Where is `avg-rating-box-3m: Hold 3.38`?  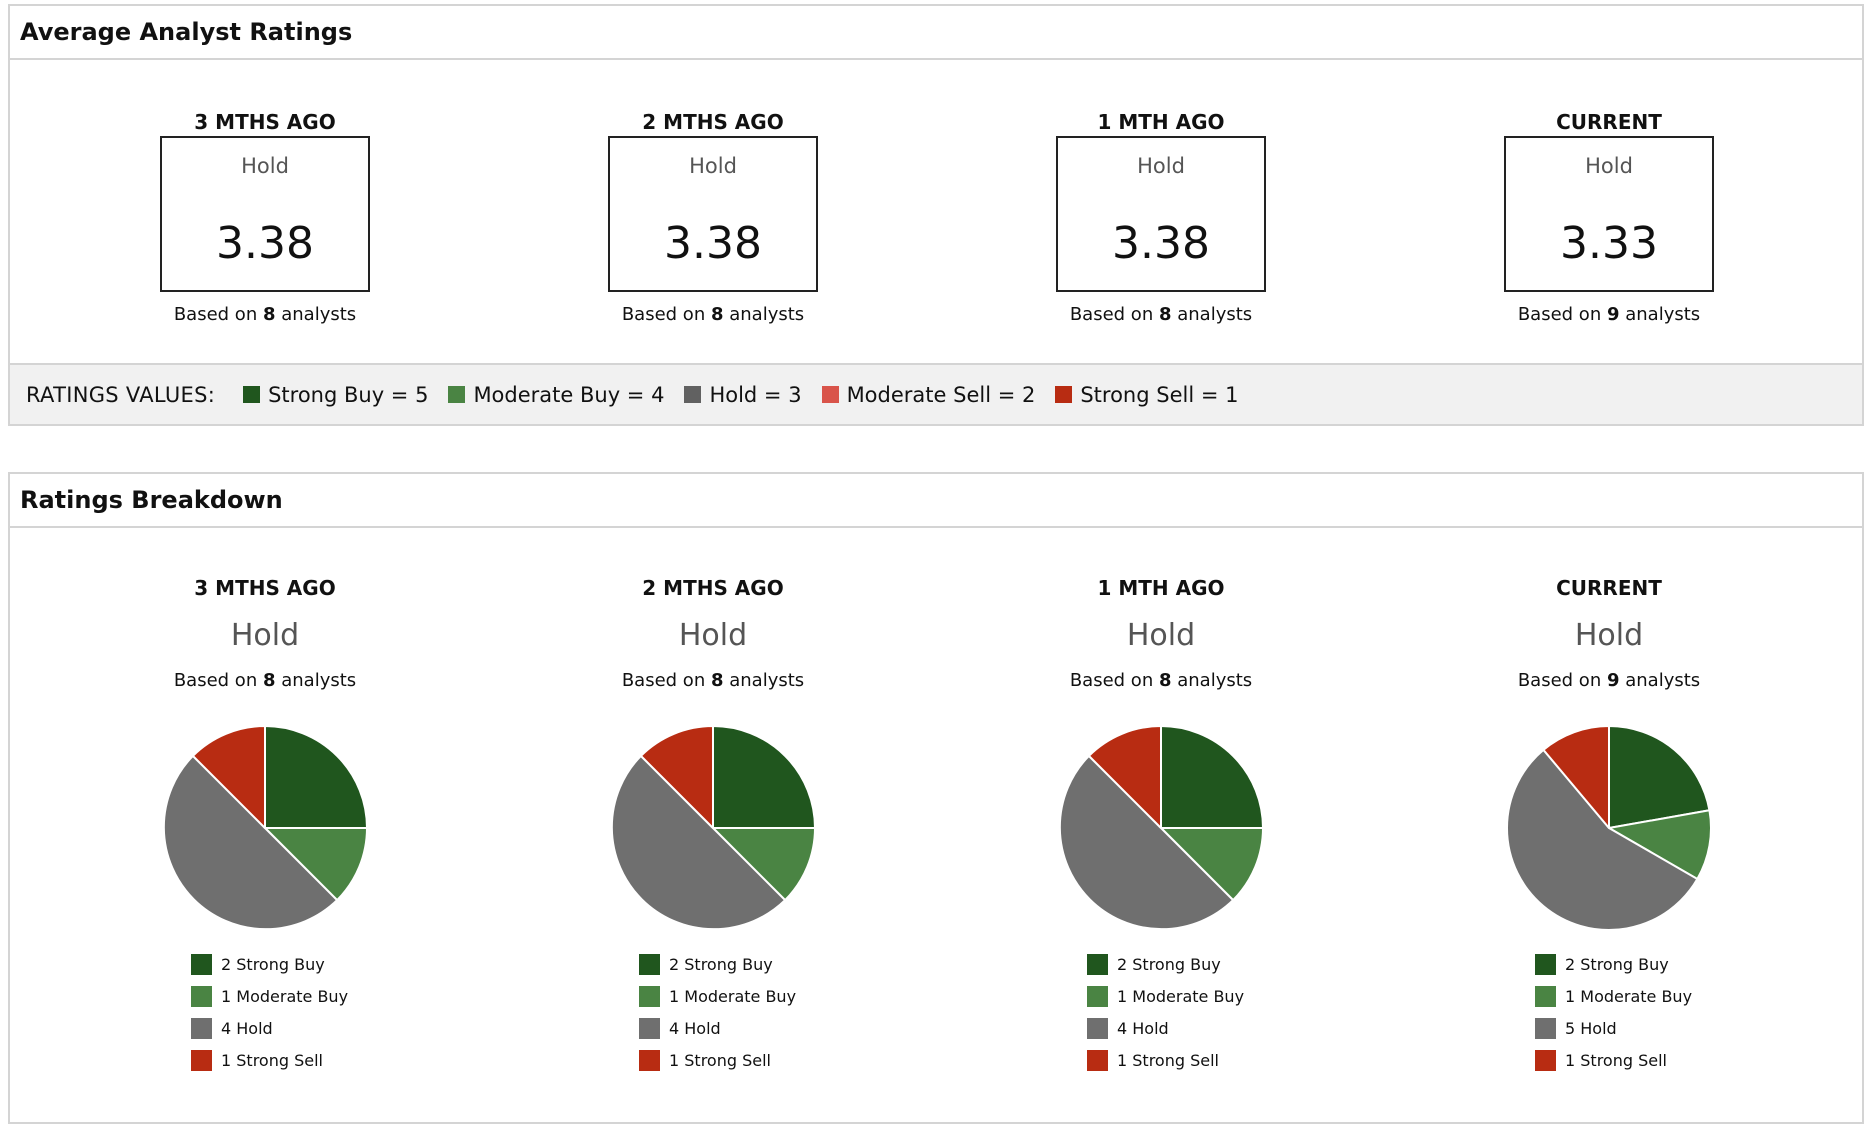
avg-rating-box-3m: Hold 3.38 is located at coordinates (265, 214).